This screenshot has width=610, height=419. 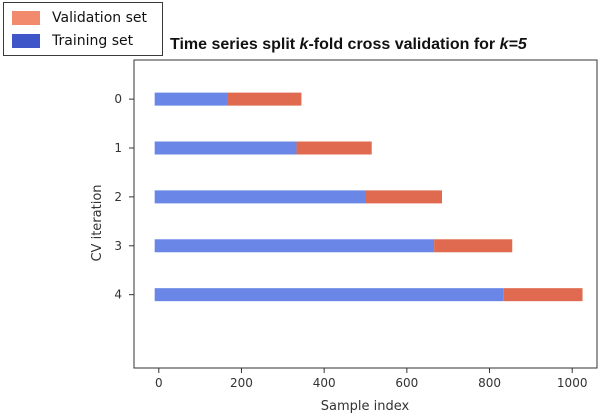 I want to click on y-tick-label-0: 0, so click(x=118, y=99).